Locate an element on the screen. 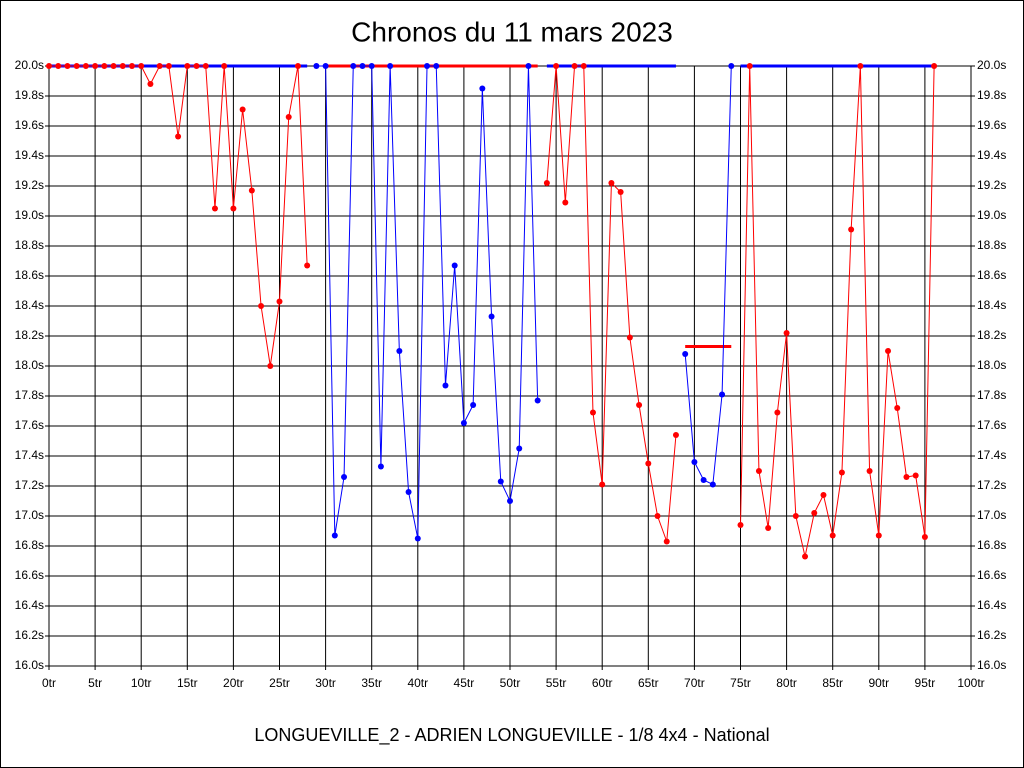  y-tick-label: 16.8s is located at coordinates (29, 545).